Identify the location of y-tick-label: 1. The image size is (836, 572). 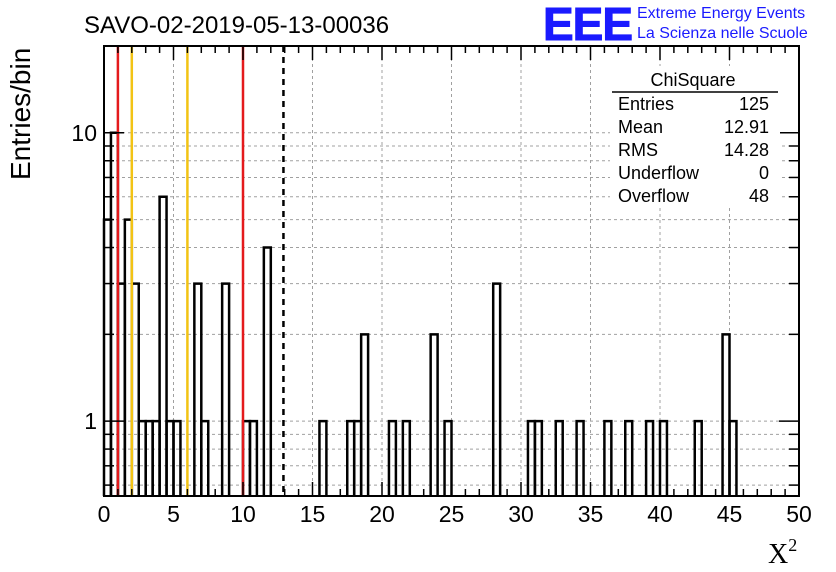
(90, 421).